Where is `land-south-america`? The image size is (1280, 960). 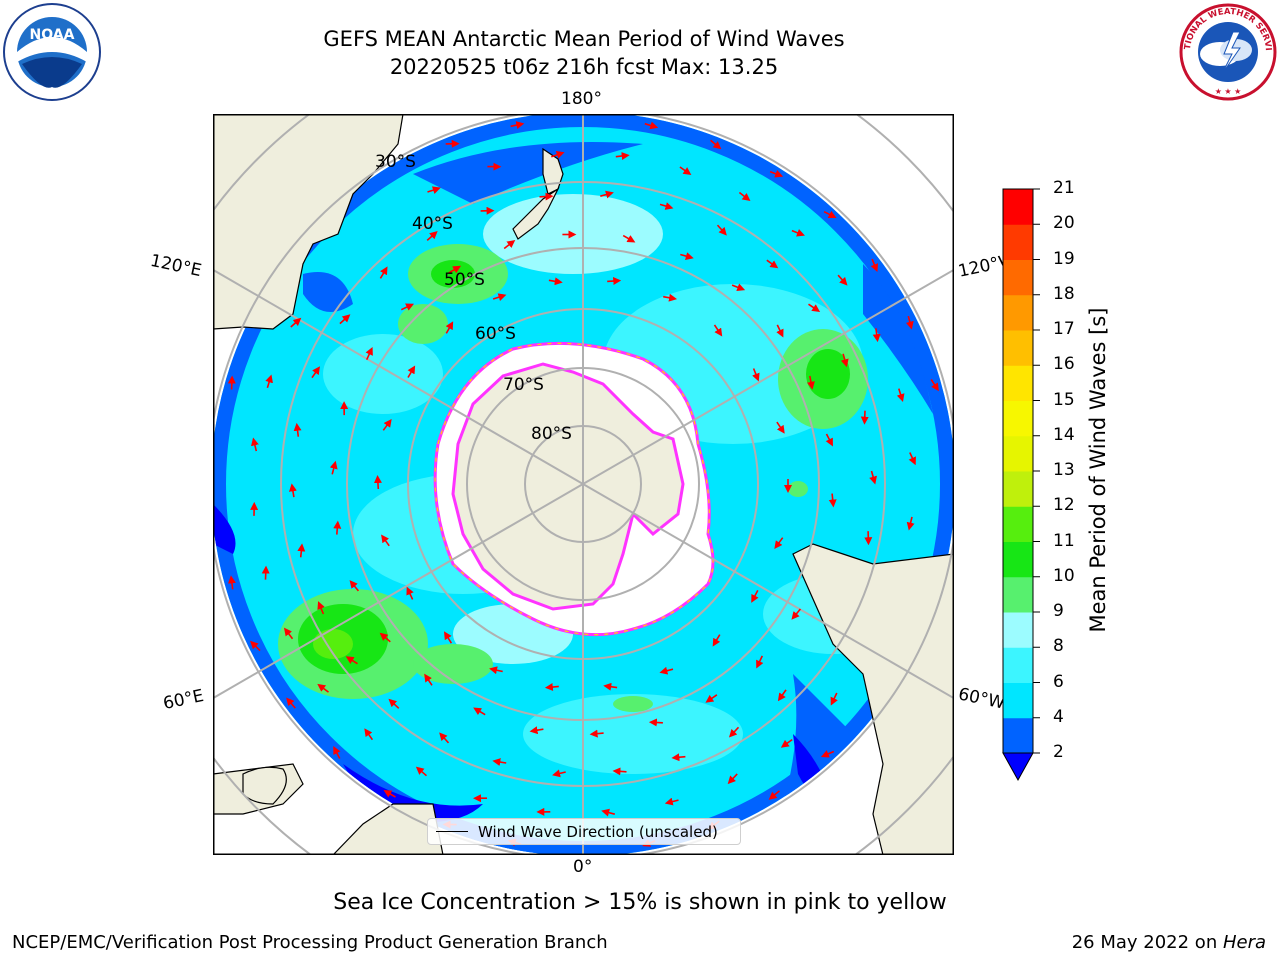
land-south-america is located at coordinates (873, 699).